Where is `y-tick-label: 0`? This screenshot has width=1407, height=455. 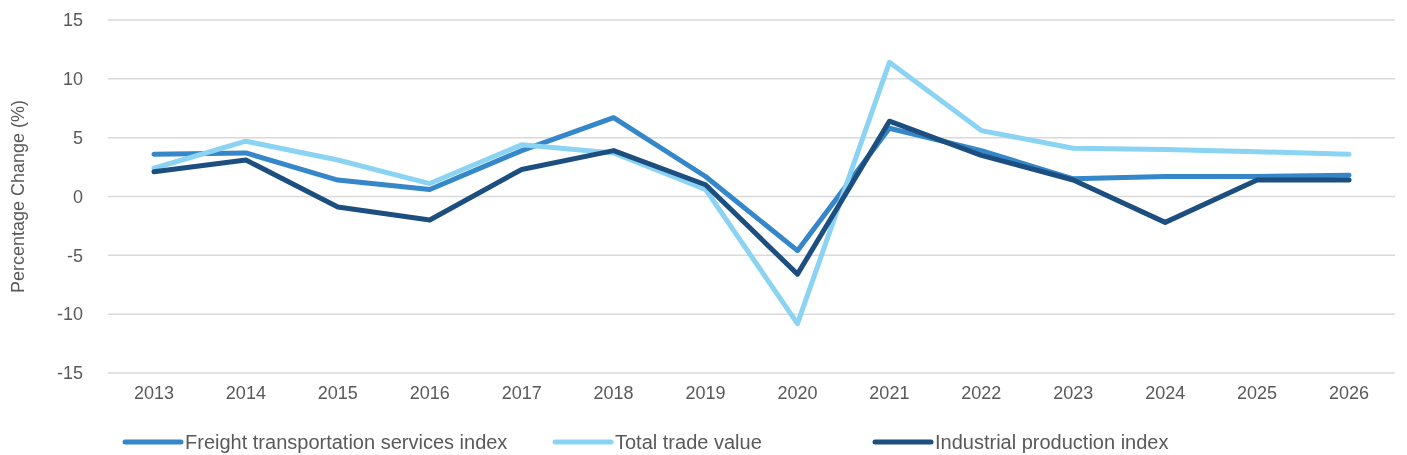 y-tick-label: 0 is located at coordinates (77, 196).